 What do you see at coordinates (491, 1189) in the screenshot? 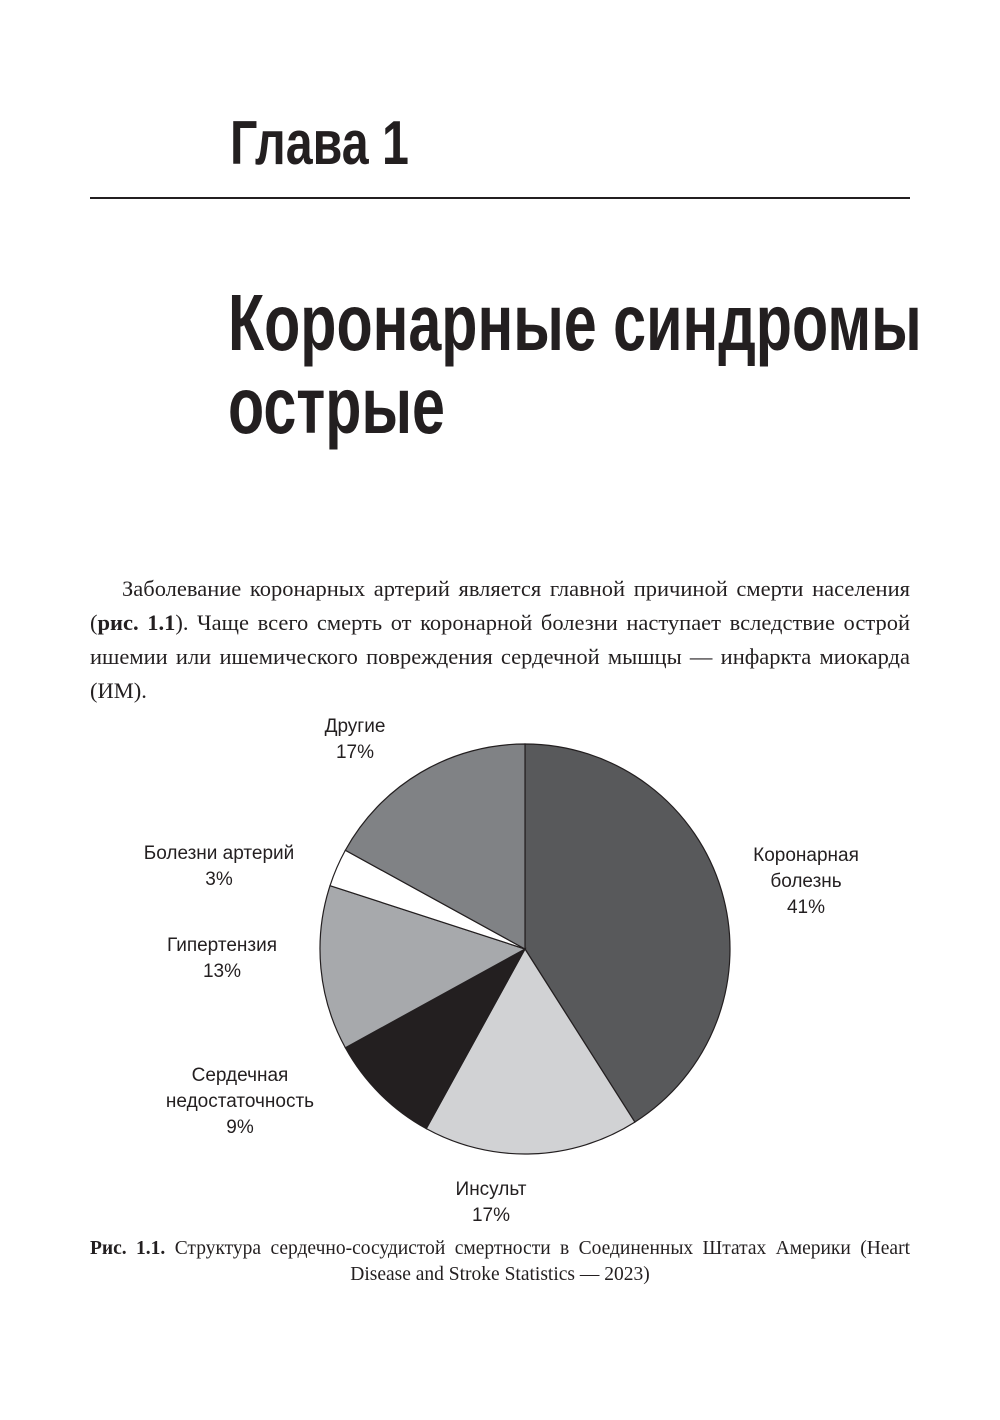
I see `category-label: Инсульт` at bounding box center [491, 1189].